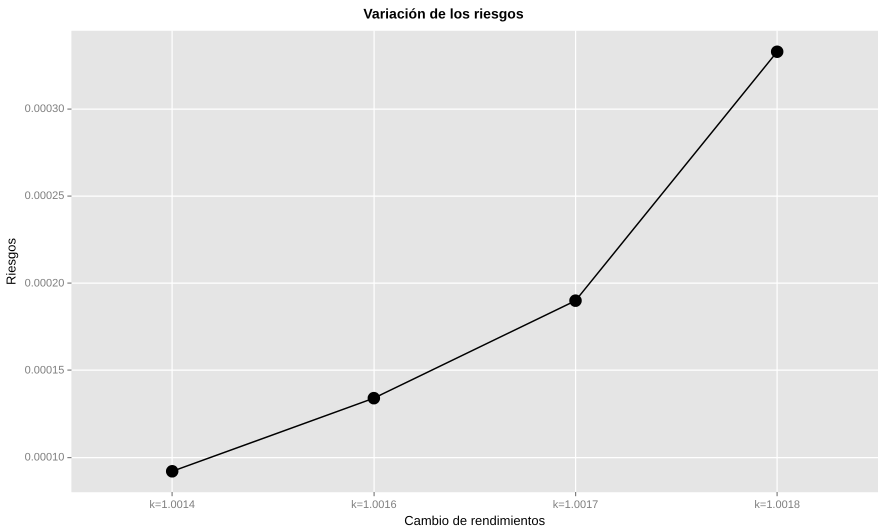  What do you see at coordinates (172, 504) in the screenshot?
I see `x-tick-label: k=1.0014` at bounding box center [172, 504].